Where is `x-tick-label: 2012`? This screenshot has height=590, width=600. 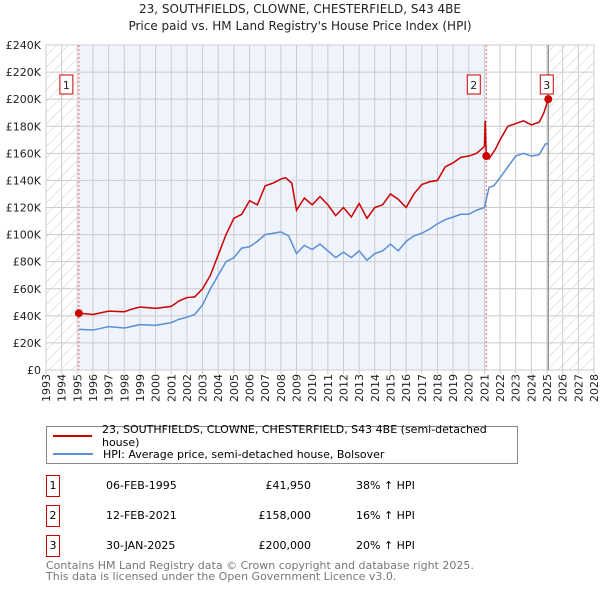 x-tick-label: 2012 is located at coordinates (343, 388).